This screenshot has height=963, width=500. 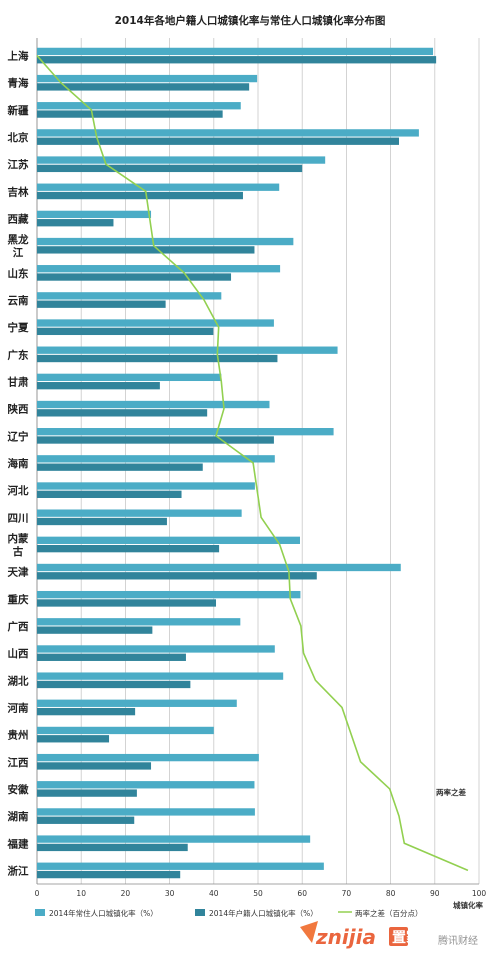 I want to click on x-tick-label-60: 60, so click(x=302, y=893).